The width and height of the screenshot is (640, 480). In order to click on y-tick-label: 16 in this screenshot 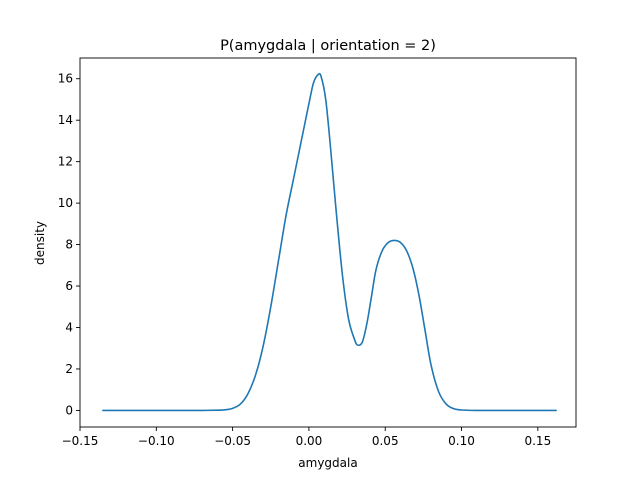, I will do `click(65, 79)`.